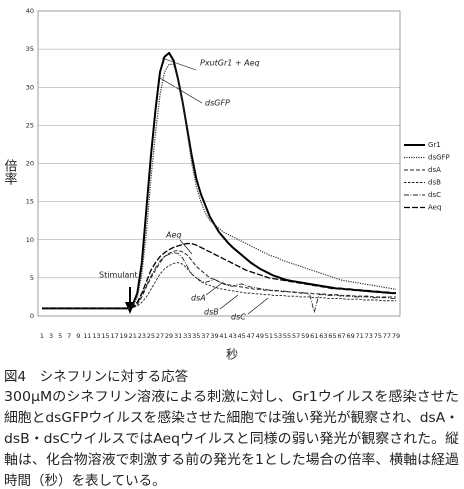 Image resolution: width=464 pixels, height=489 pixels. What do you see at coordinates (10, 172) in the screenshot?
I see `y-axis-label: 倍率` at bounding box center [10, 172].